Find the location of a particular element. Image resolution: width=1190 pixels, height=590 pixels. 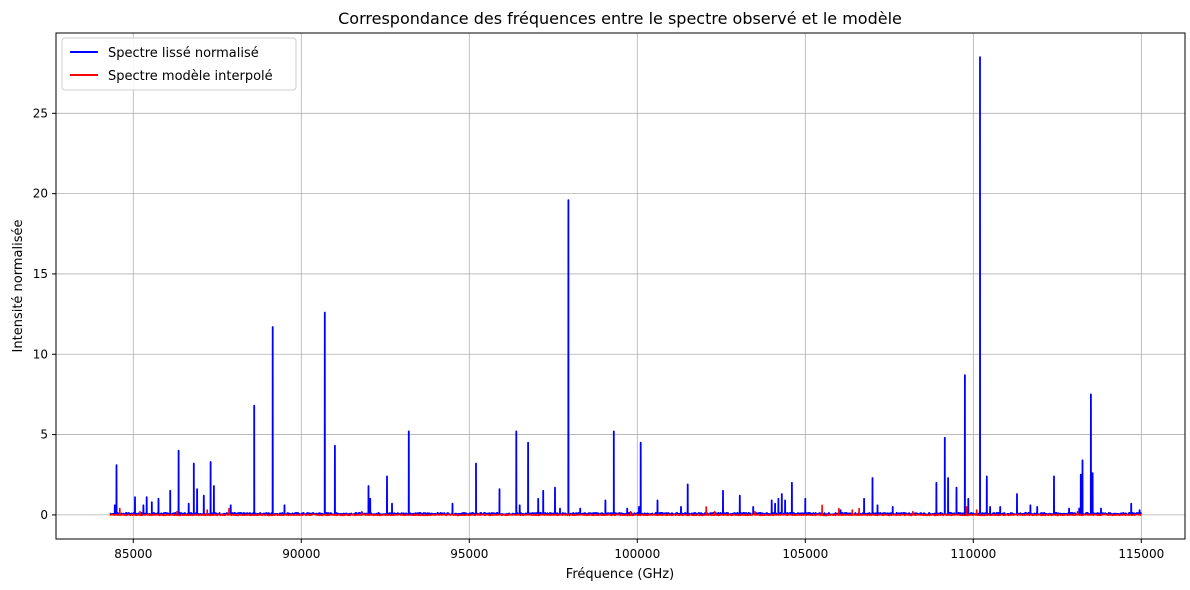

legend-label-observed: Spectre lissé normalisé is located at coordinates (183, 53).